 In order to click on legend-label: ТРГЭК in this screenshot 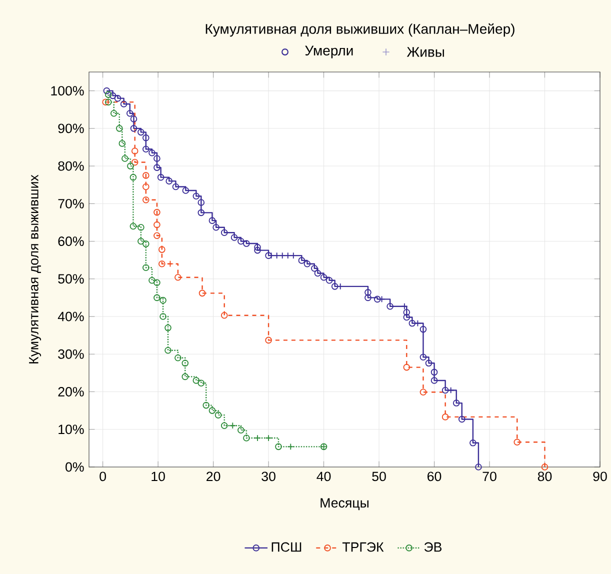, I will do `click(363, 547)`.